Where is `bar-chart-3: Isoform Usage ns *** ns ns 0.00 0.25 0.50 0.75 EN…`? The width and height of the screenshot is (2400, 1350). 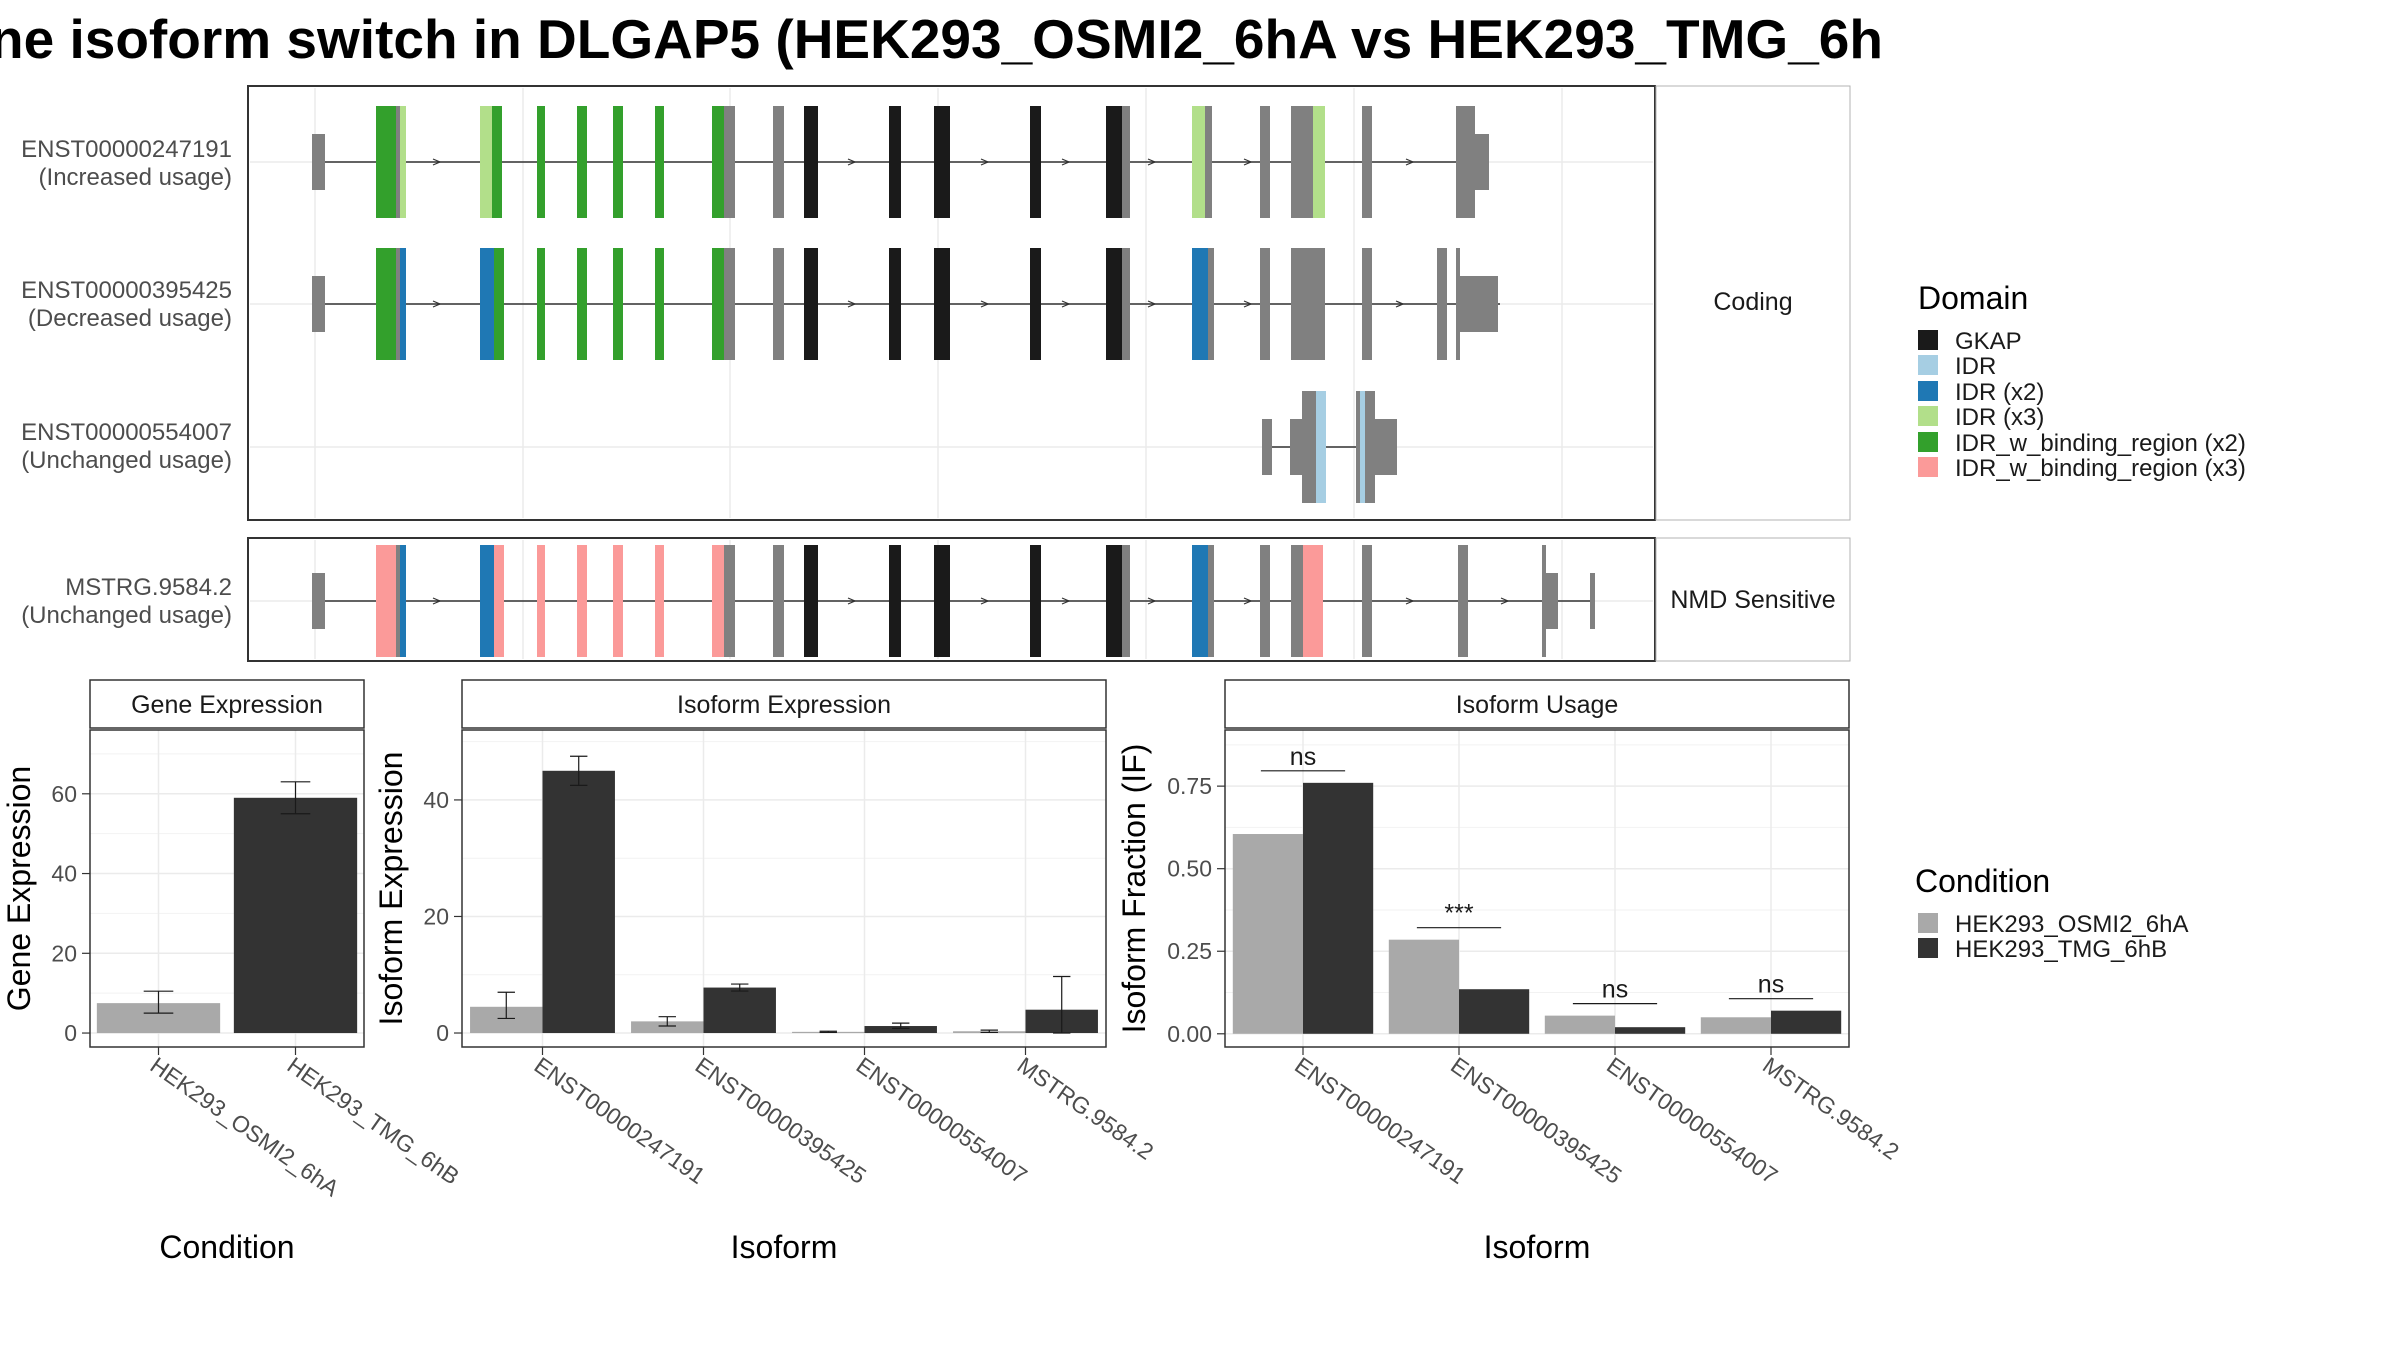 bar-chart-3: Isoform Usage ns *** ns ns 0.00 0.25 0.50 0.75 EN… is located at coordinates (1510, 972).